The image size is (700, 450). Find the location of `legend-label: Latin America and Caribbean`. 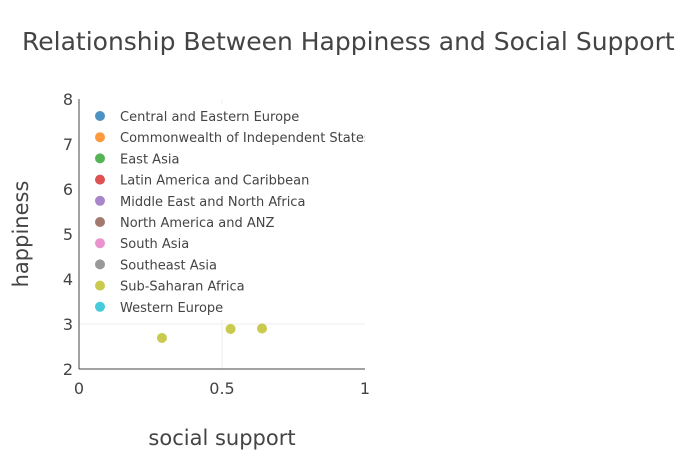

legend-label: Latin America and Caribbean is located at coordinates (214, 181).